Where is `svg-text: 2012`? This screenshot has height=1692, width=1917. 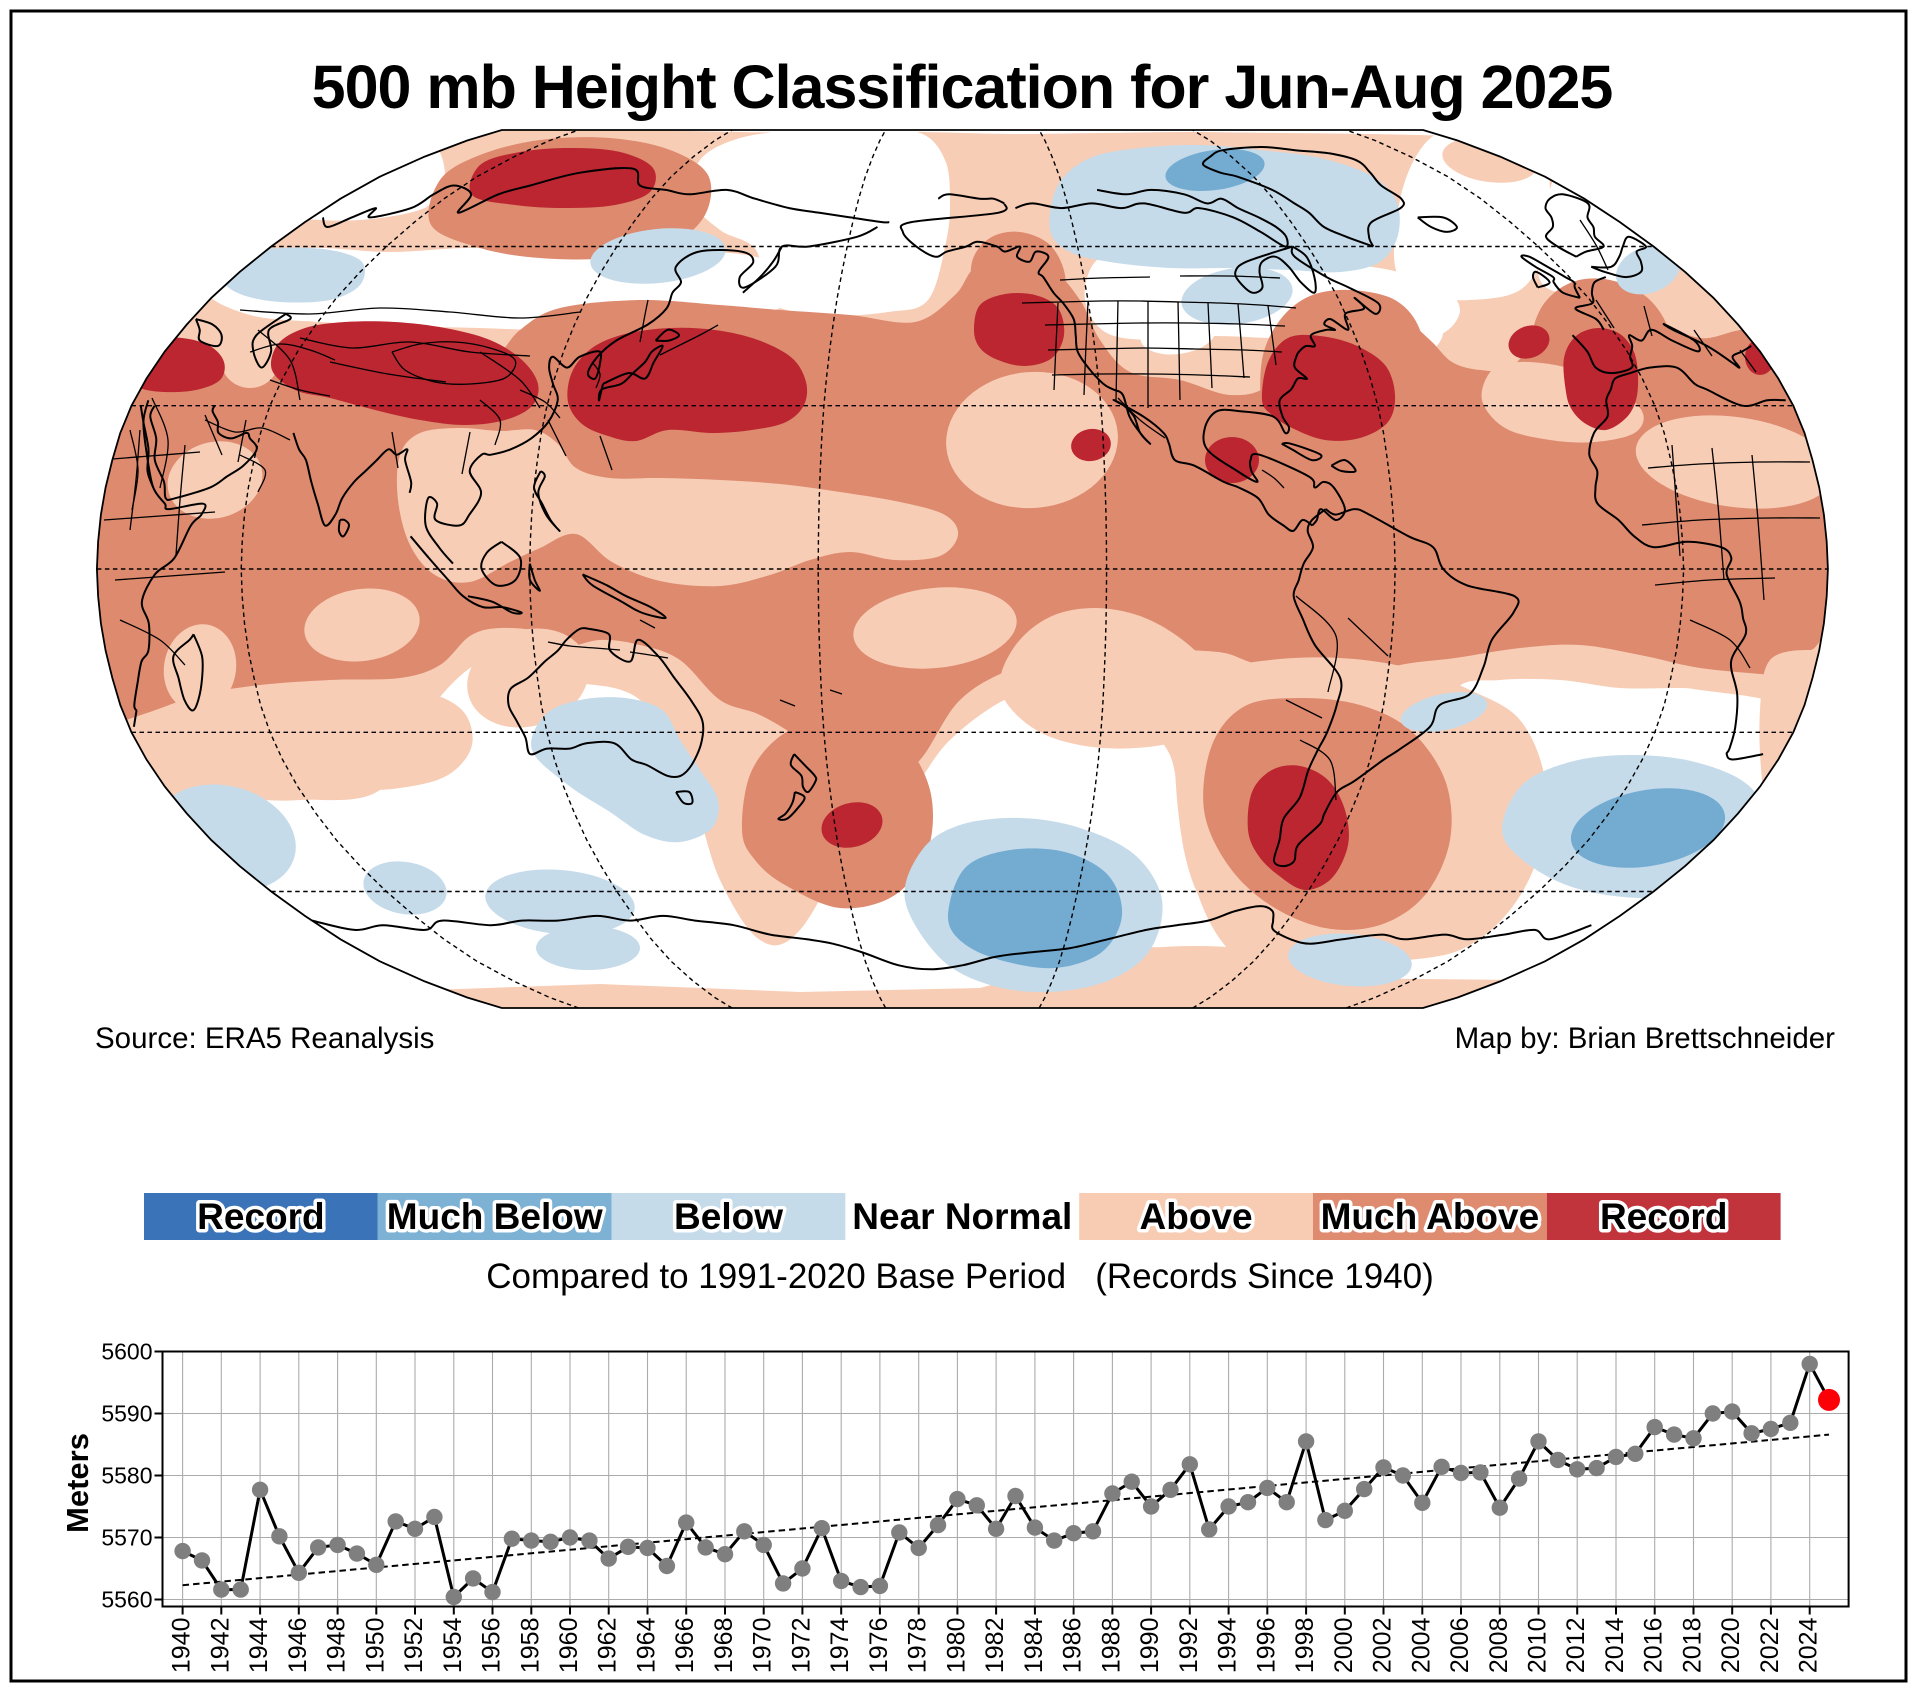 svg-text: 2012 is located at coordinates (1576, 1646).